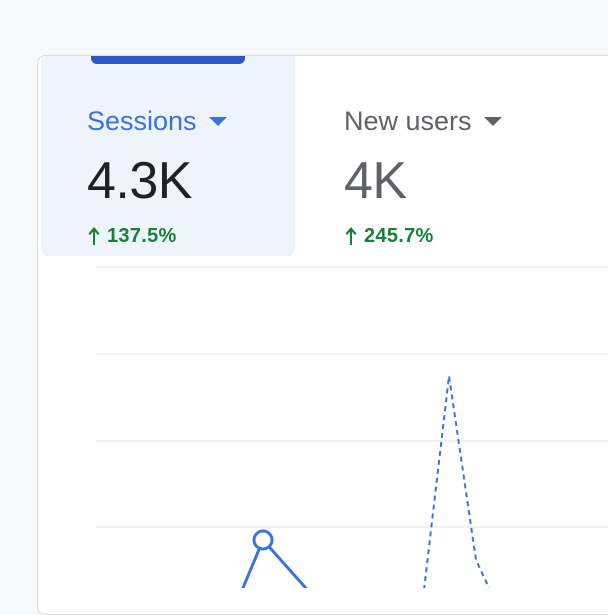 The height and width of the screenshot is (615, 608). What do you see at coordinates (457, 481) in the screenshot?
I see `comparison-series-line` at bounding box center [457, 481].